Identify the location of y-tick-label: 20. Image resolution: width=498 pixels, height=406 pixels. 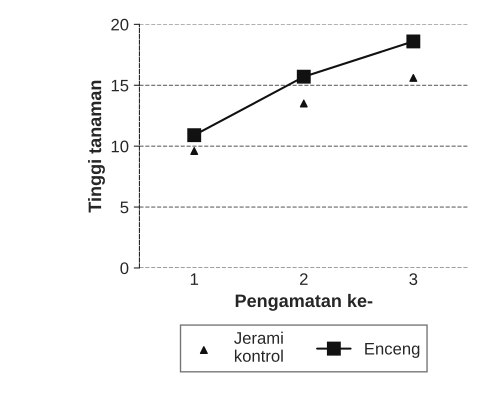
(119, 24).